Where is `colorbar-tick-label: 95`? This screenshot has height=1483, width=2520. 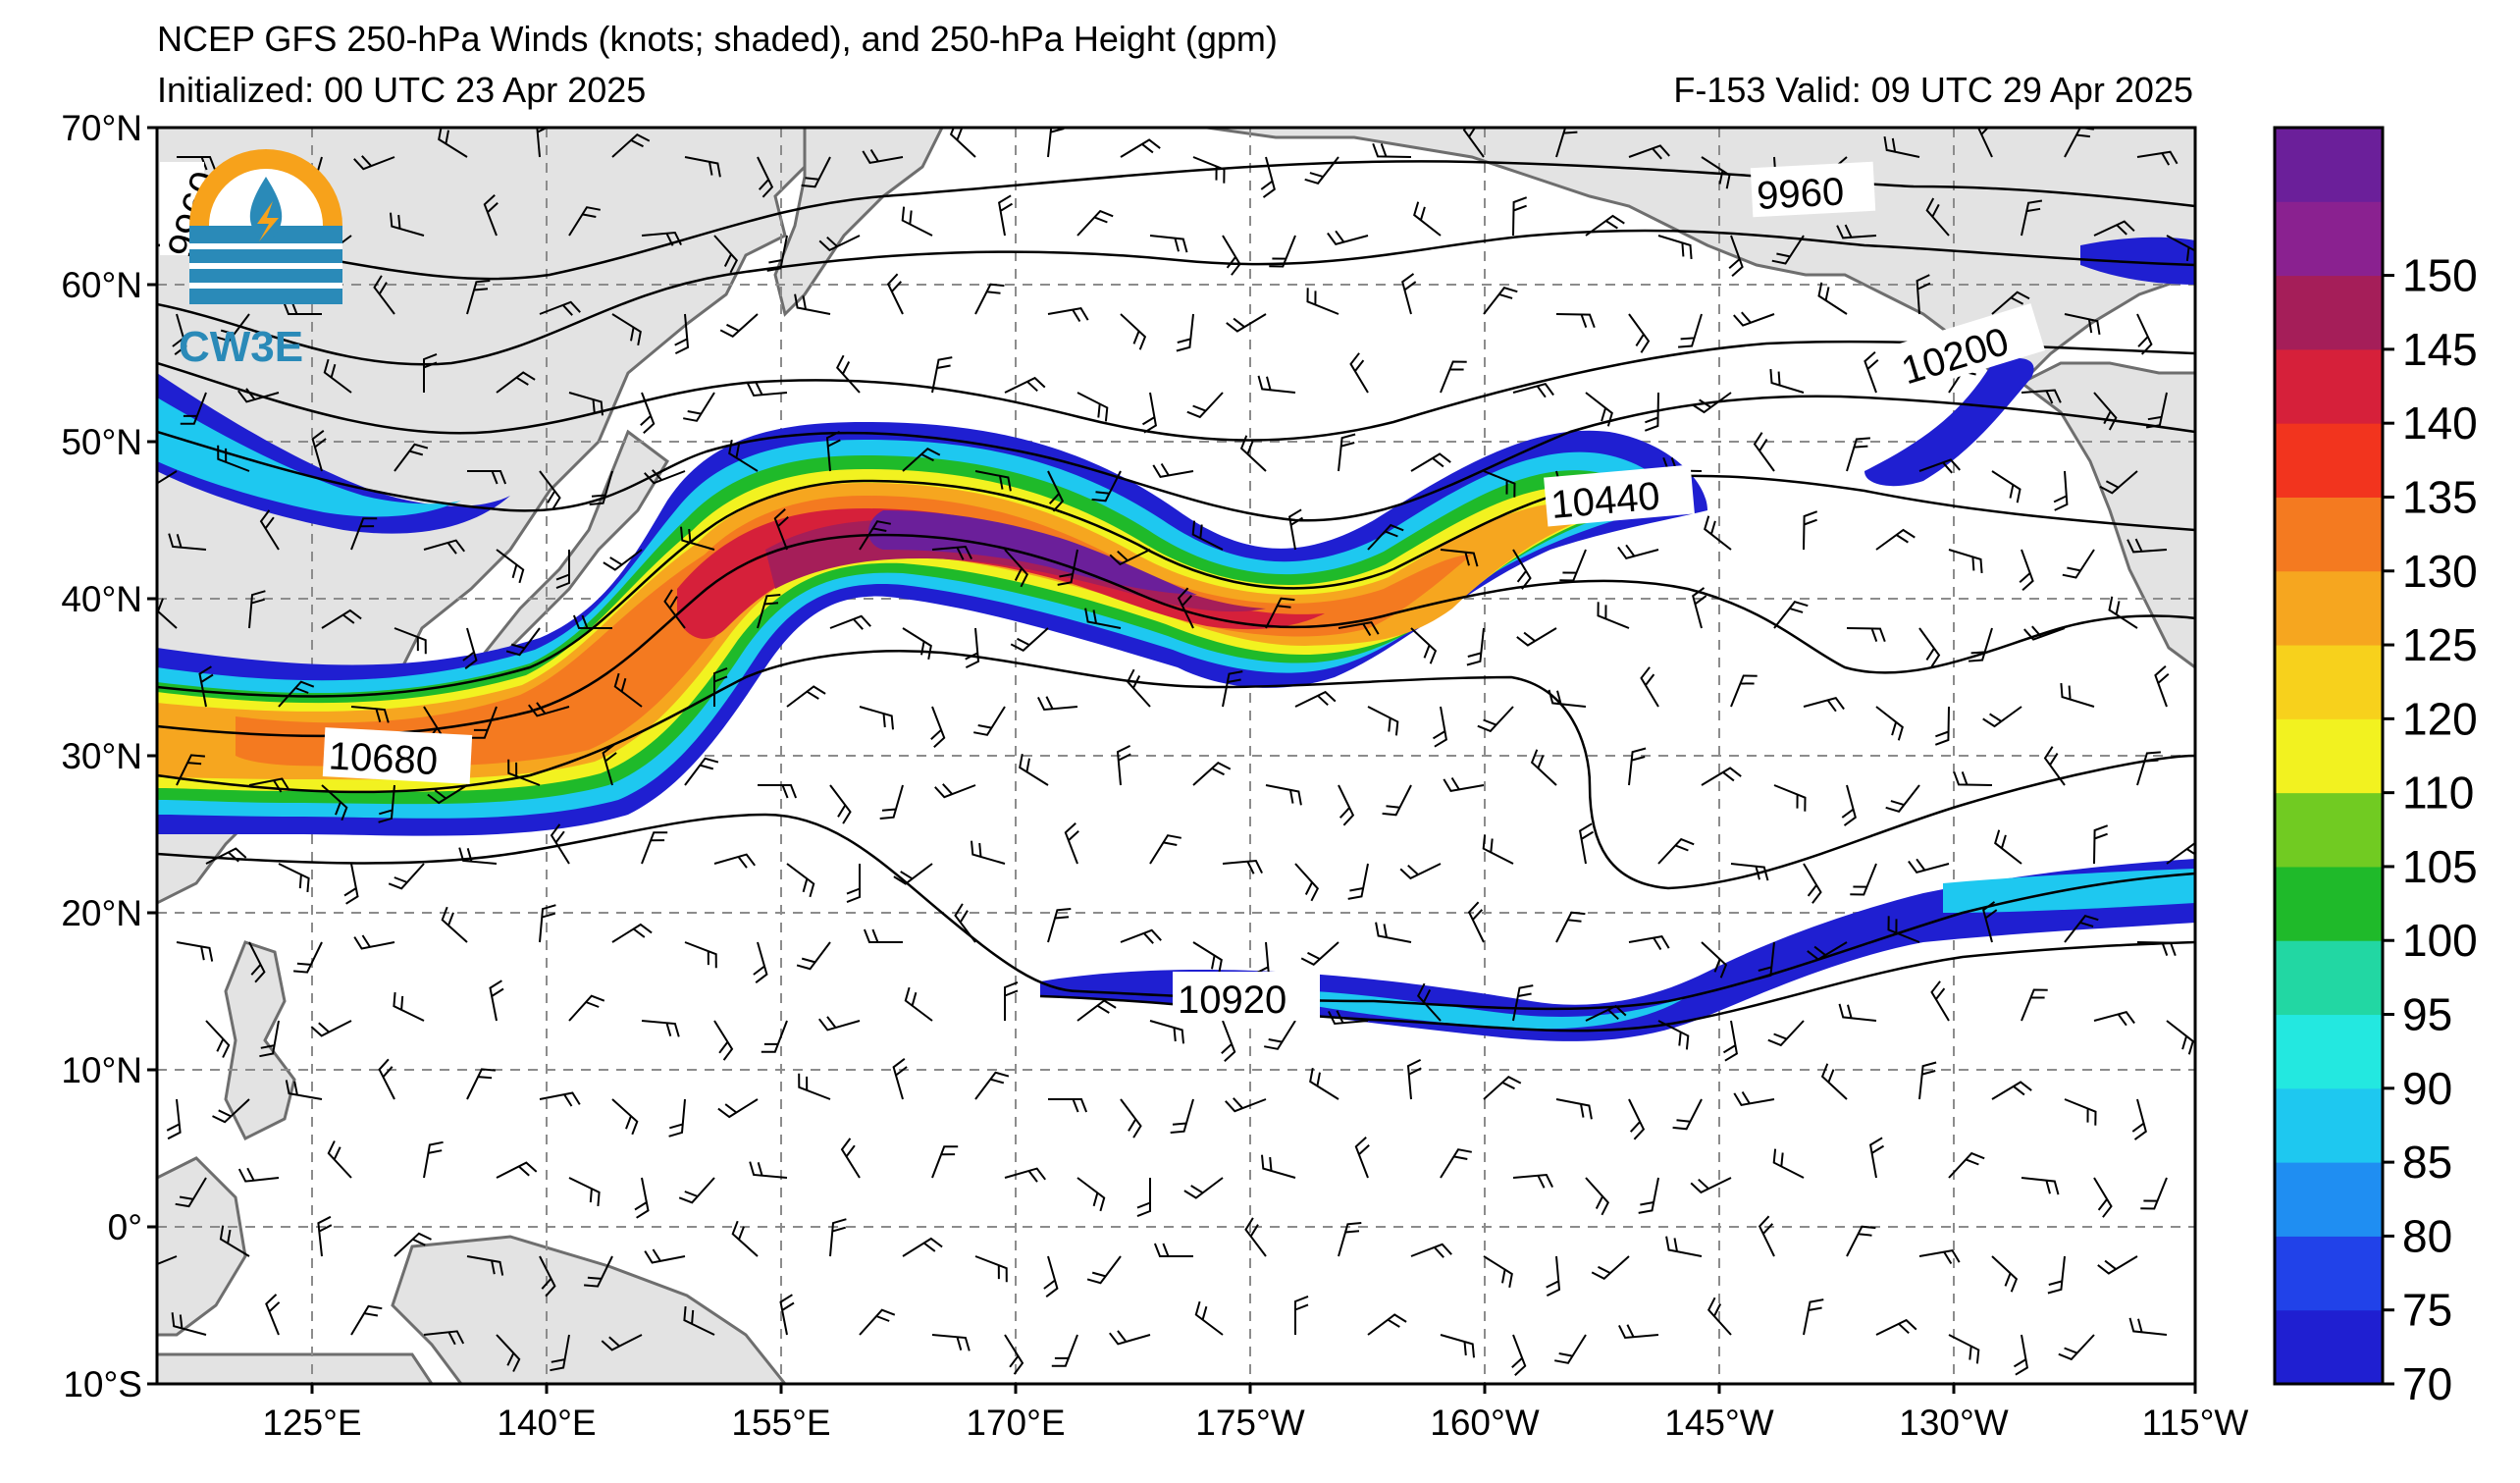
colorbar-tick-label: 95 is located at coordinates (2427, 1015).